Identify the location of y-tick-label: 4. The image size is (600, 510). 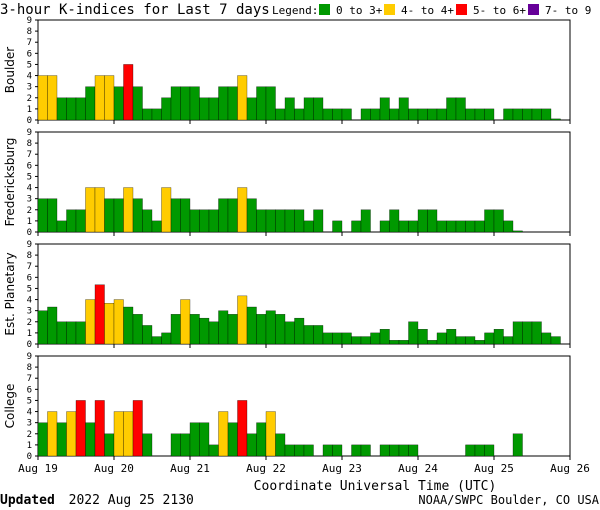
(29, 77).